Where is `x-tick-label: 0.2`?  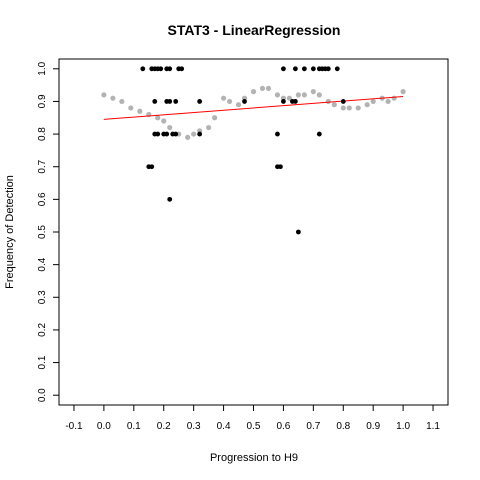
x-tick-label: 0.2 is located at coordinates (164, 426).